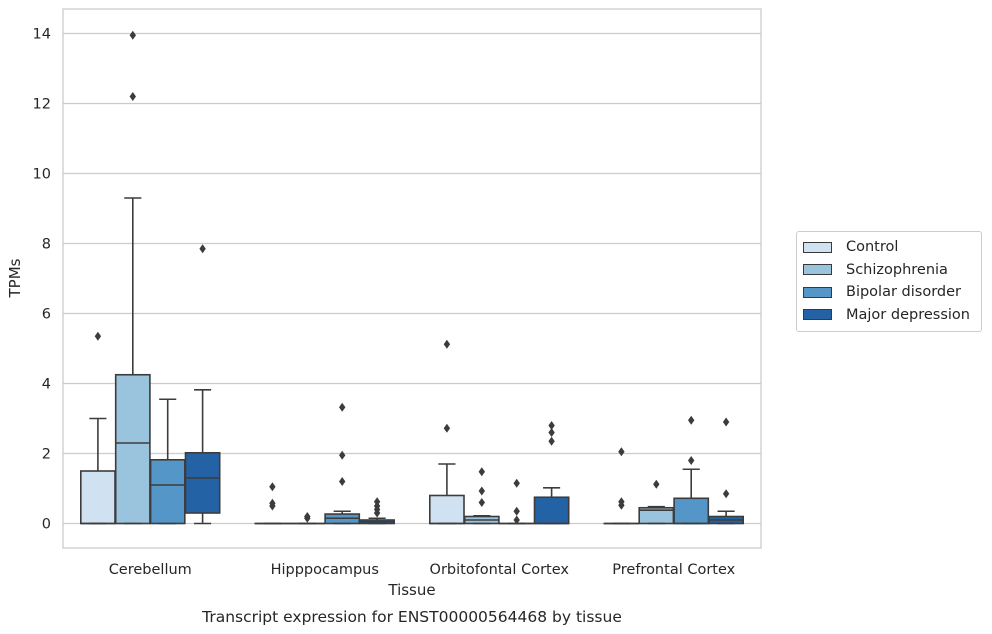 The width and height of the screenshot is (992, 634). I want to click on x-axis-label: Tissue, so click(411, 590).